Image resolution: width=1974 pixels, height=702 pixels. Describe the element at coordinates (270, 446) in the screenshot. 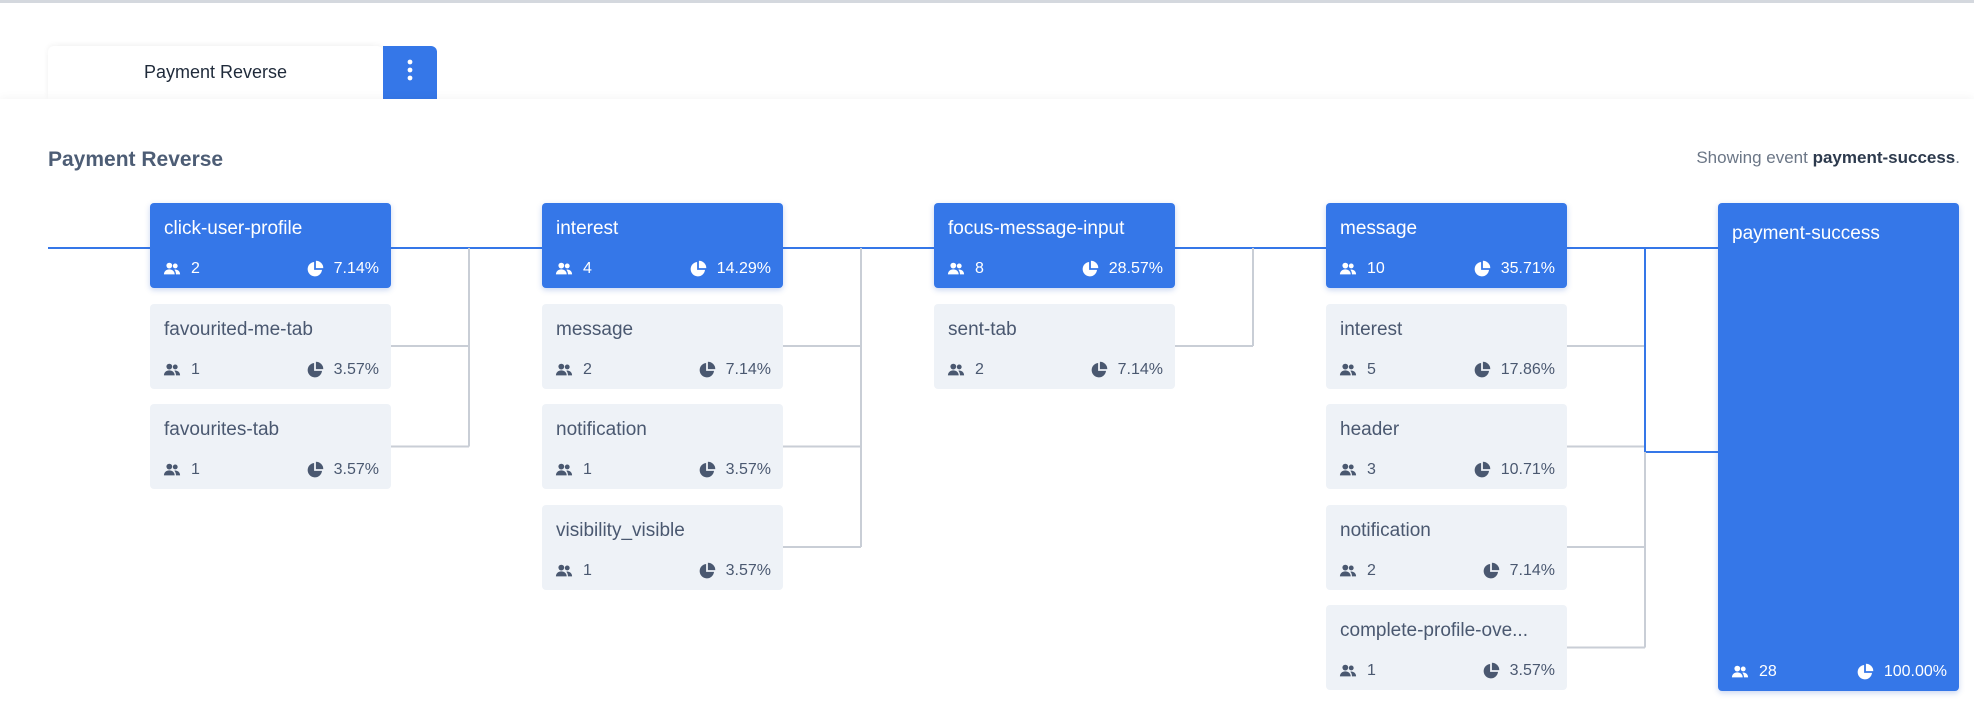

I see `flow-node: favourites-tab 1 3.57%` at that location.